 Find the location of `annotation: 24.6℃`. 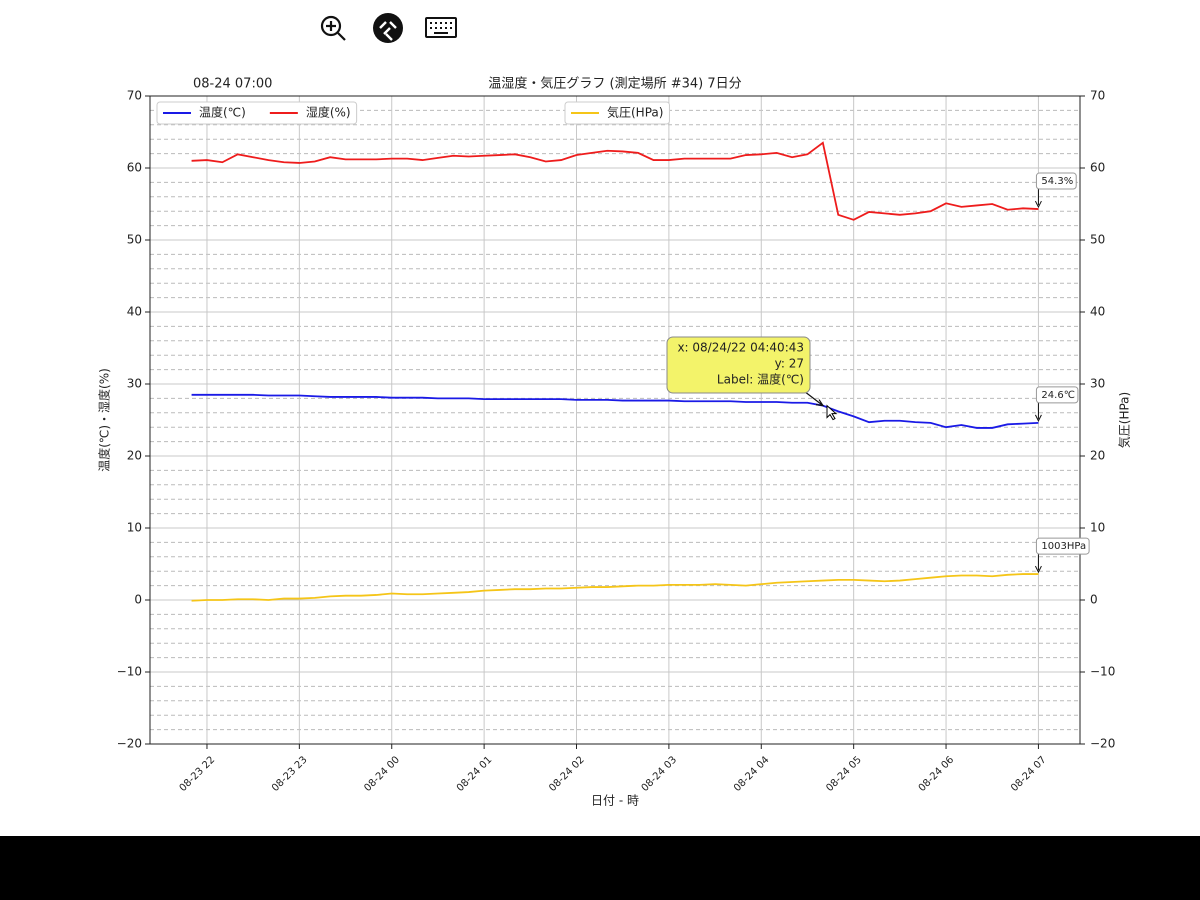

annotation: 24.6℃ is located at coordinates (1056, 404).